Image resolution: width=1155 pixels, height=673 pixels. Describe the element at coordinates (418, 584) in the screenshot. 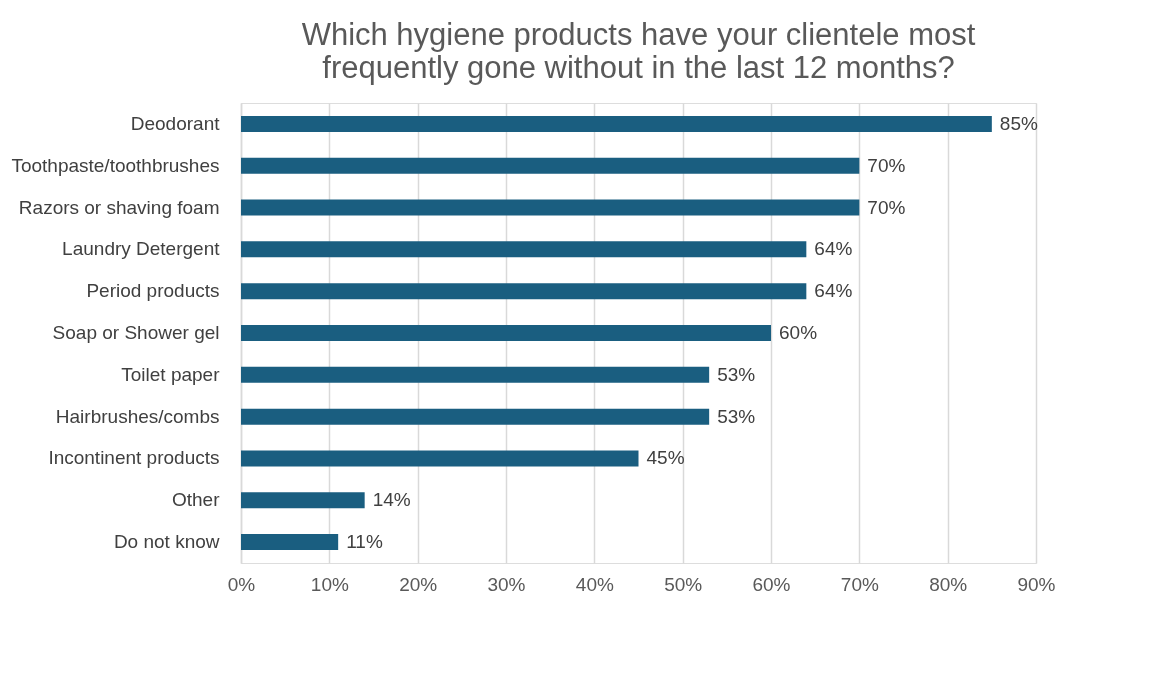

I see `x-tick-label: 20%` at that location.